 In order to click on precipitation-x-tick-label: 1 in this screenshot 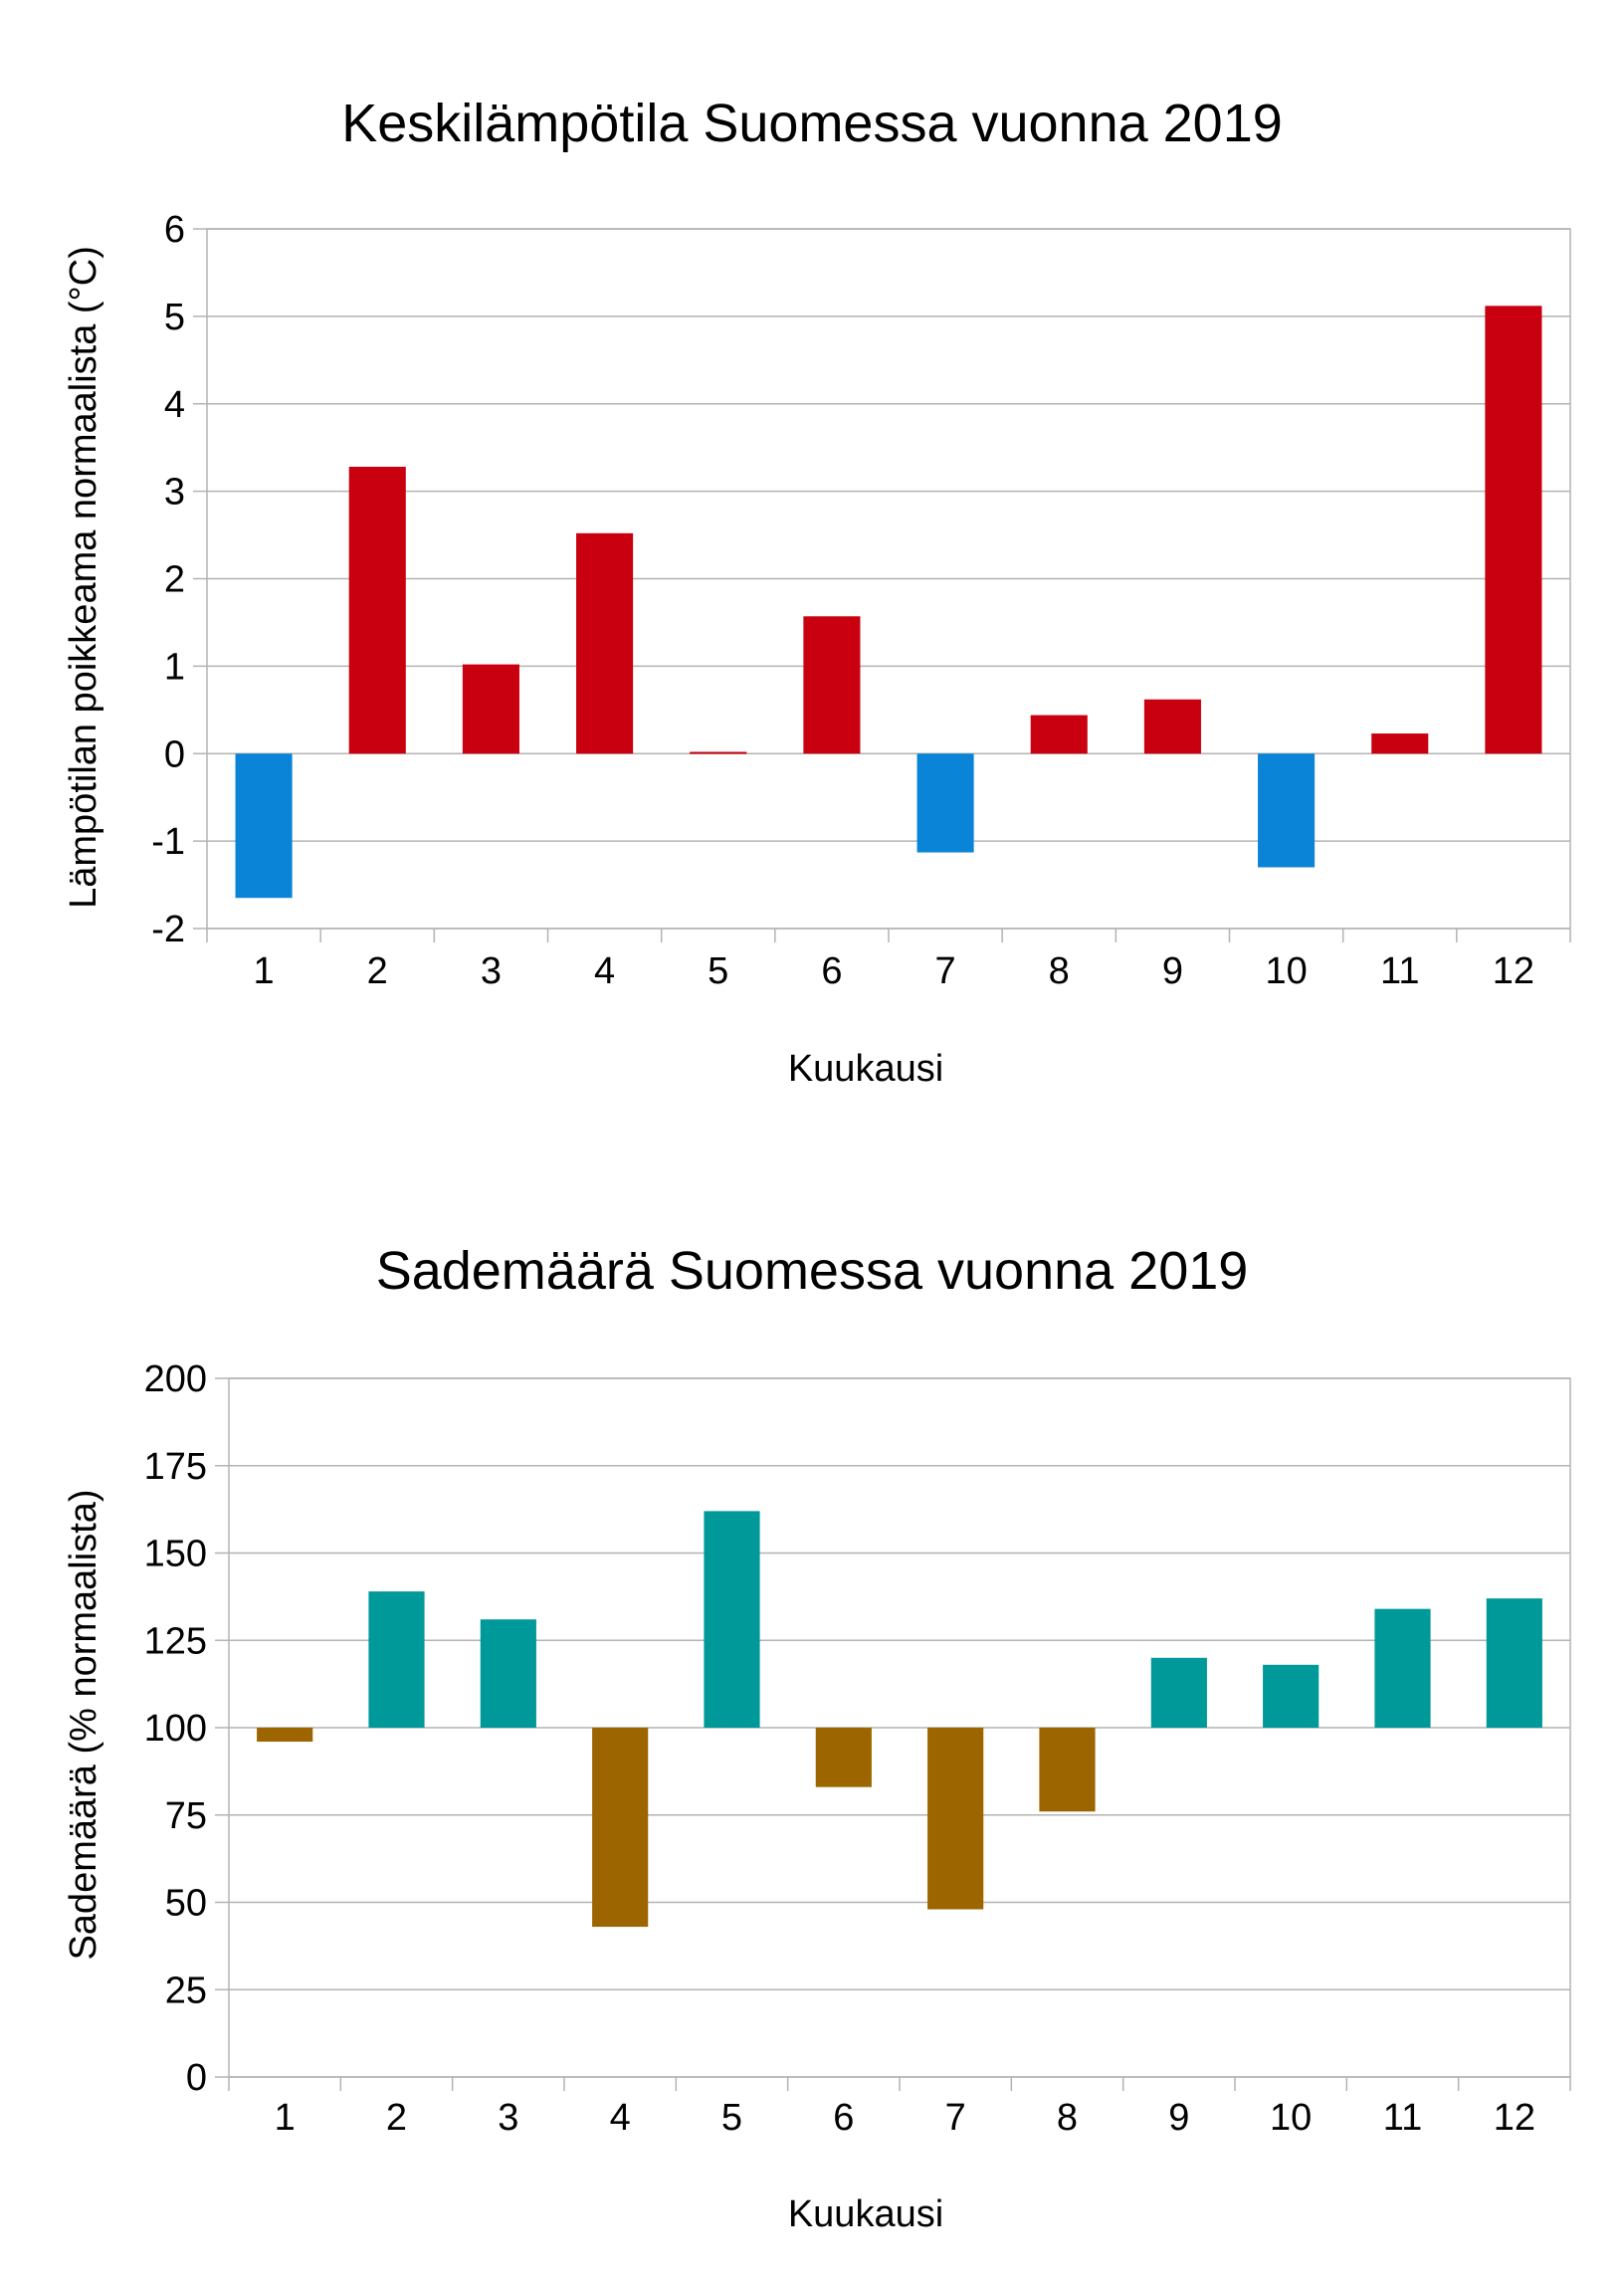, I will do `click(285, 2118)`.